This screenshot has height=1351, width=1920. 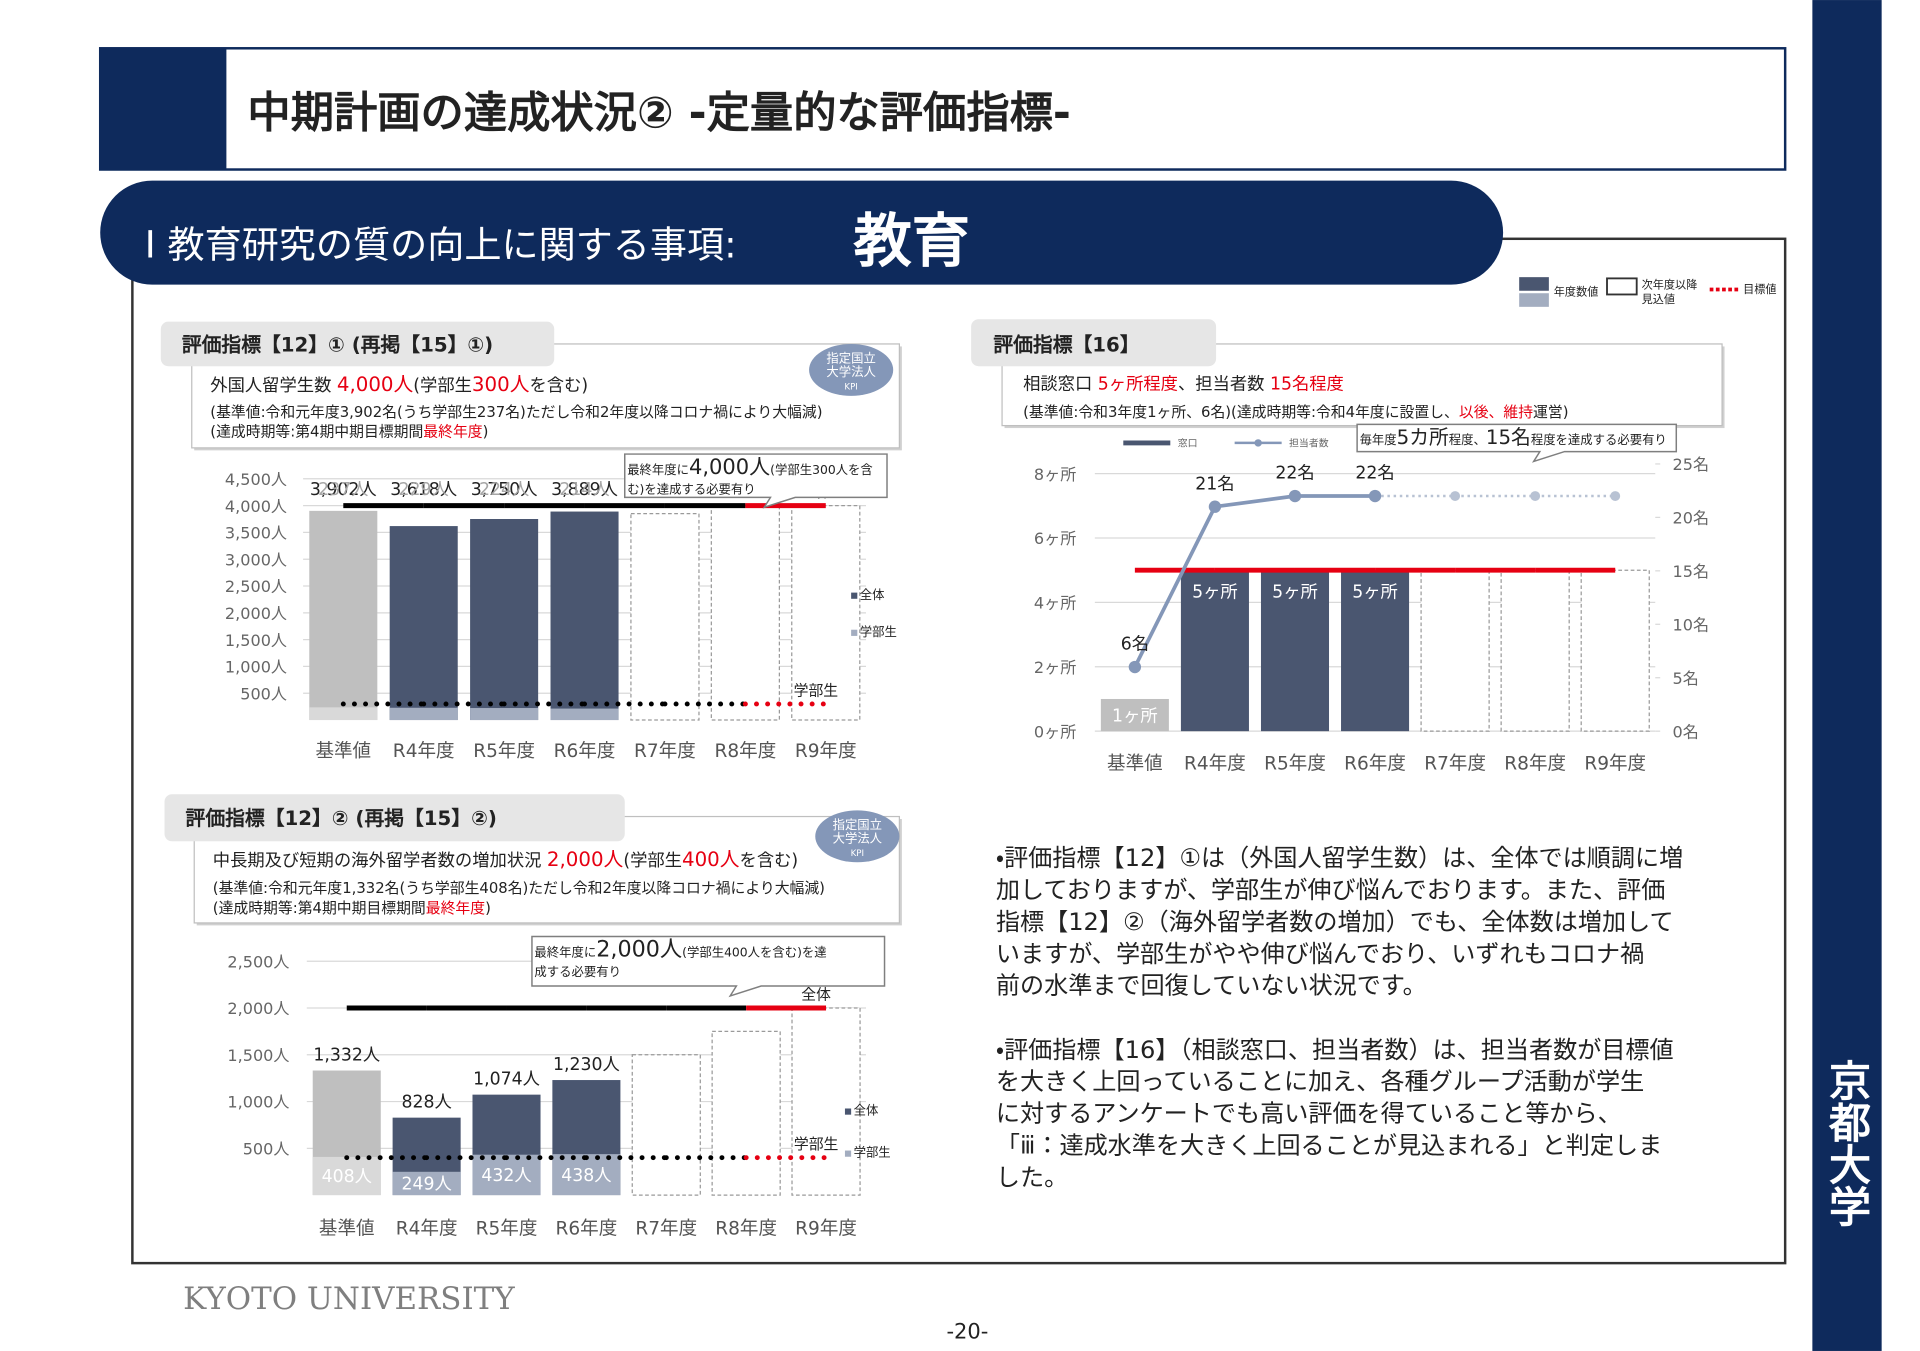 What do you see at coordinates (506, 1176) in the screenshot?
I see `data-label: 432人` at bounding box center [506, 1176].